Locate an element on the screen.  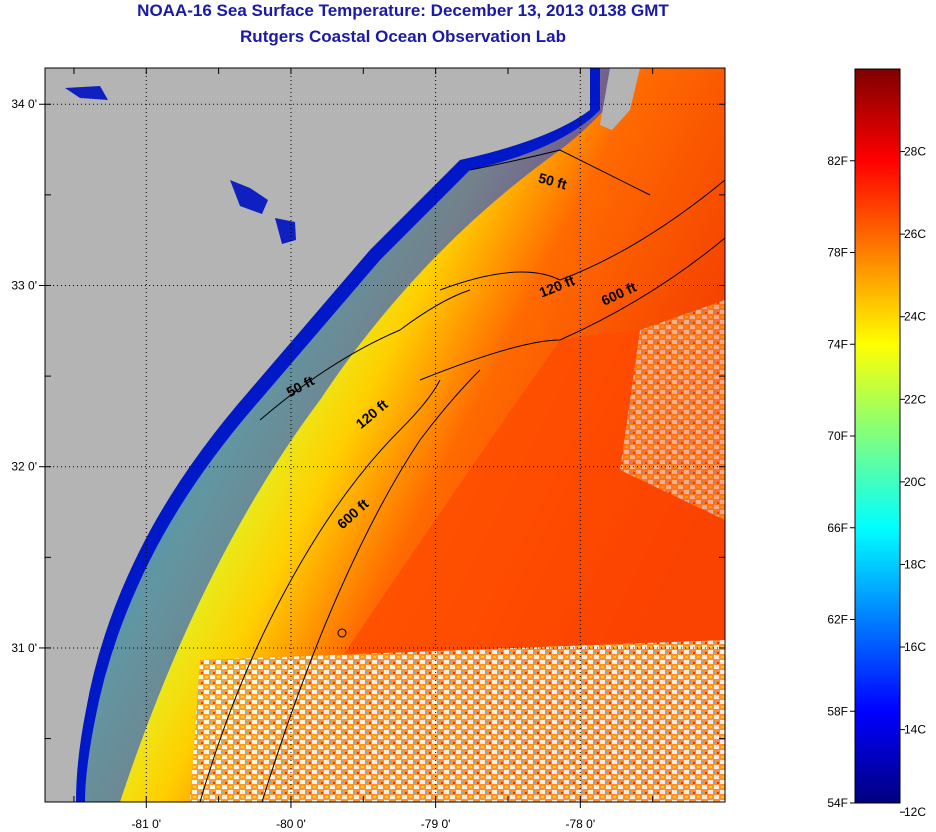
colorbar-c-label: 18C is located at coordinates (915, 564).